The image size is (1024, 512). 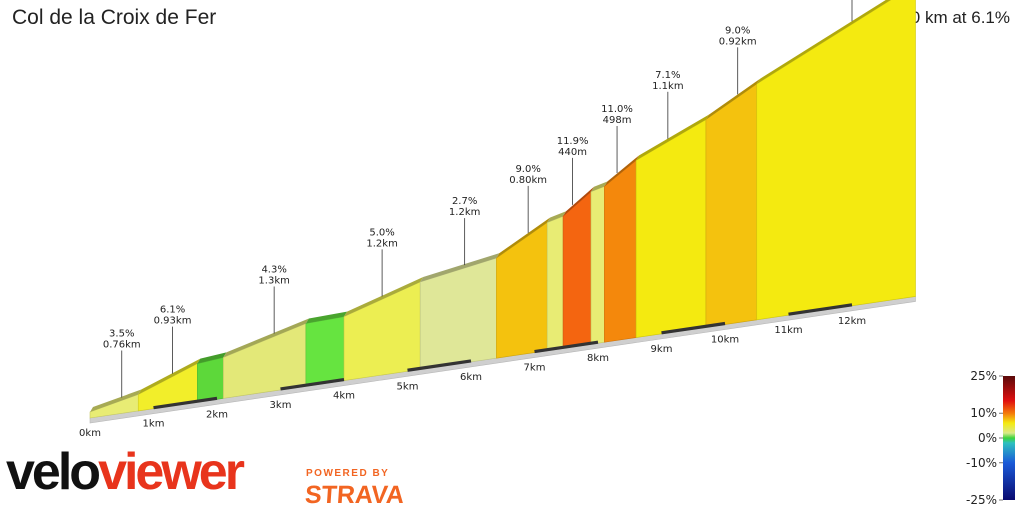 What do you see at coordinates (617, 109) in the screenshot?
I see `annotation-grade: 11.0%` at bounding box center [617, 109].